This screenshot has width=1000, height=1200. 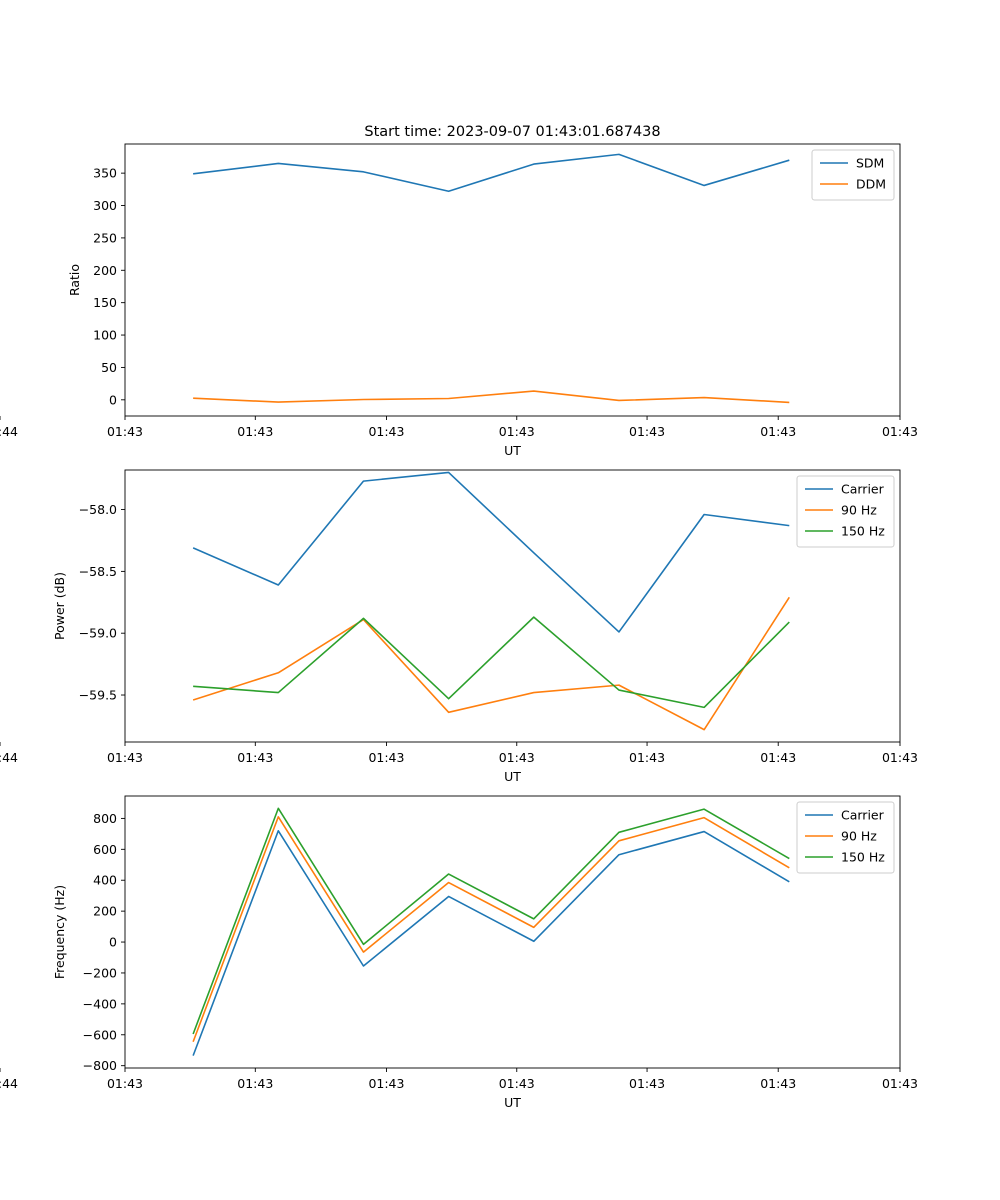 I want to click on y-tick-label: 800, so click(x=105, y=818).